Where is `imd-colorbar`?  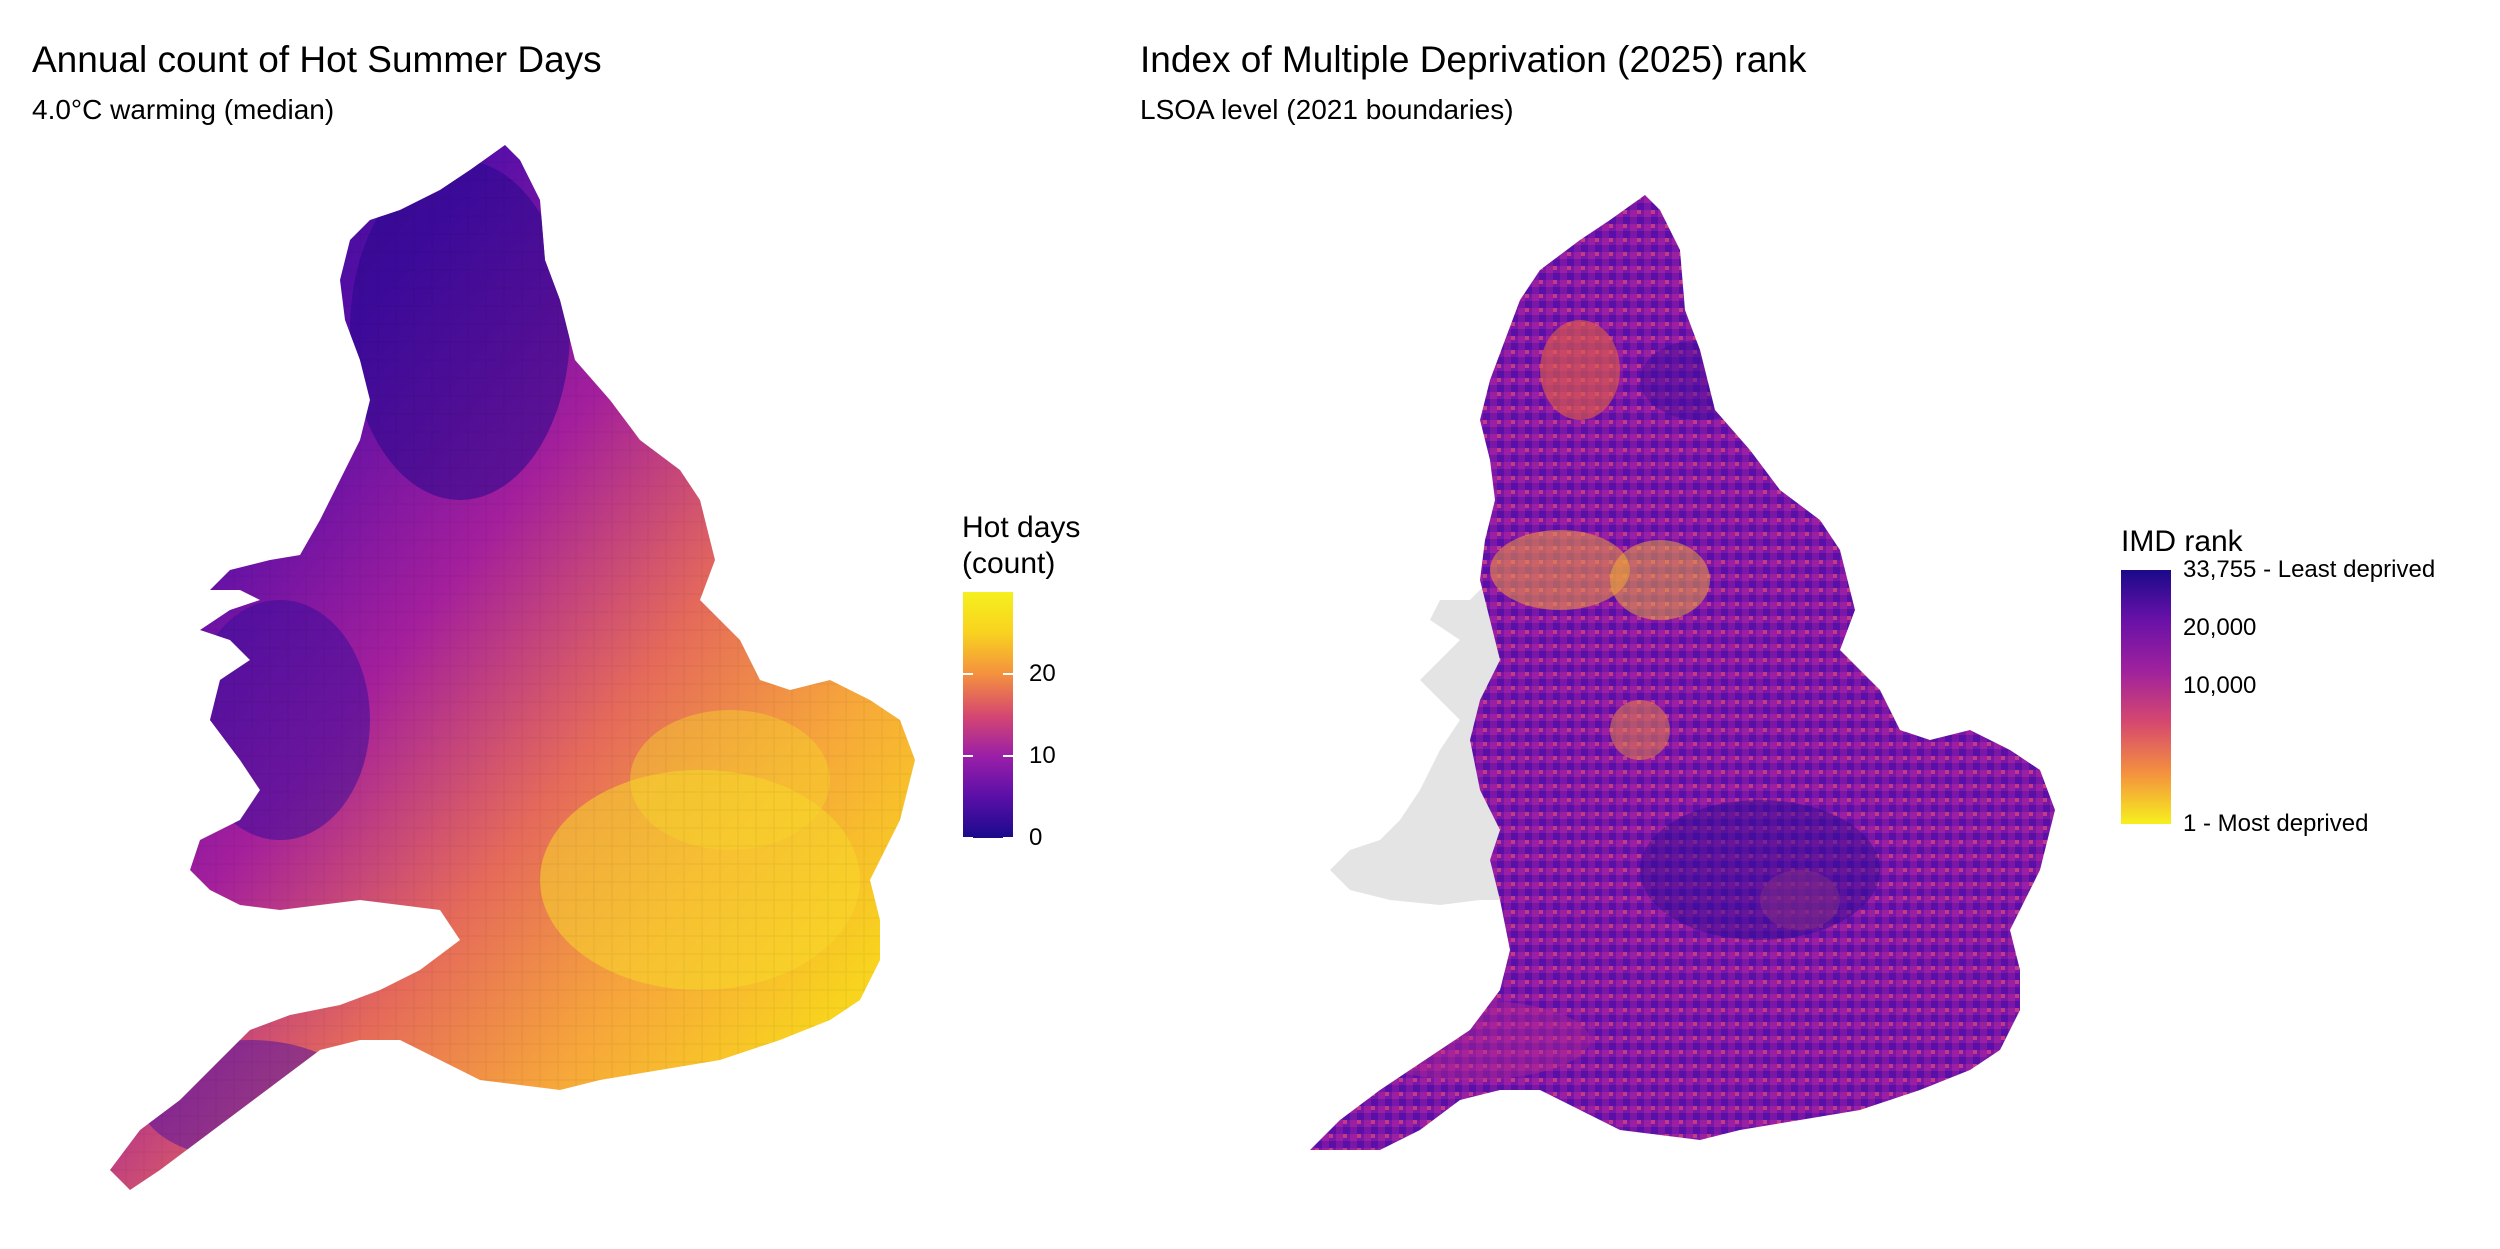 imd-colorbar is located at coordinates (2146, 697).